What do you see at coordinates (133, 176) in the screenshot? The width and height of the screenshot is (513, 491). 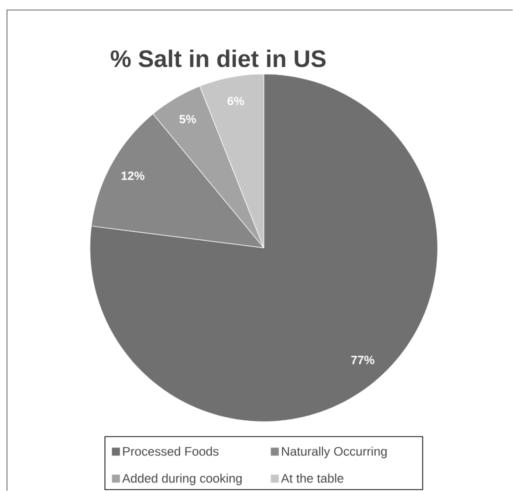 I see `data-label: 12%` at bounding box center [133, 176].